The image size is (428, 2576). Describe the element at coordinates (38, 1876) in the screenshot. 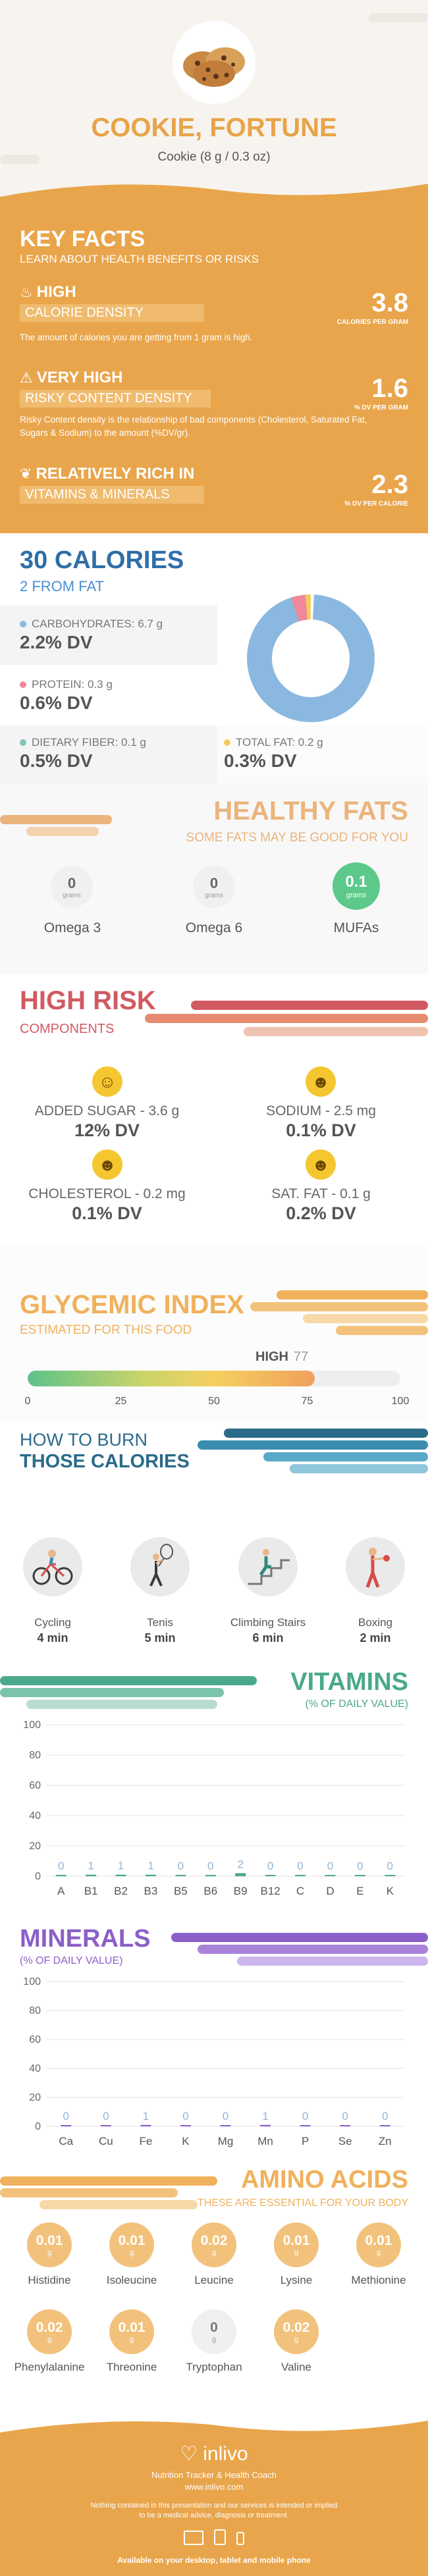

I see `y-tick-label: 0` at that location.